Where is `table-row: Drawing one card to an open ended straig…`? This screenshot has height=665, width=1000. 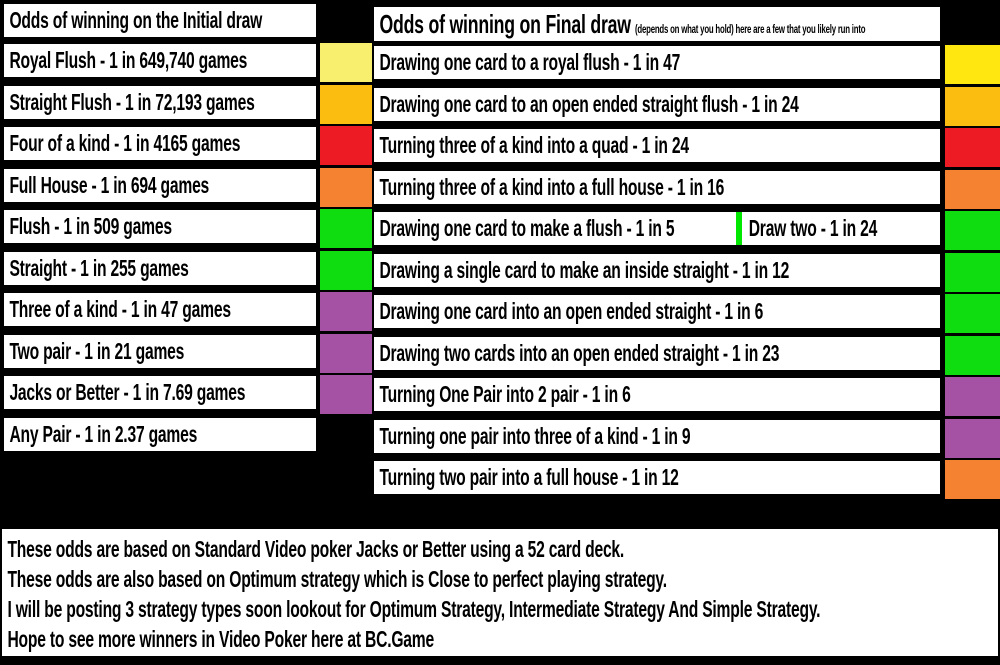
table-row: Drawing one card to an open ended straig… is located at coordinates (657, 104).